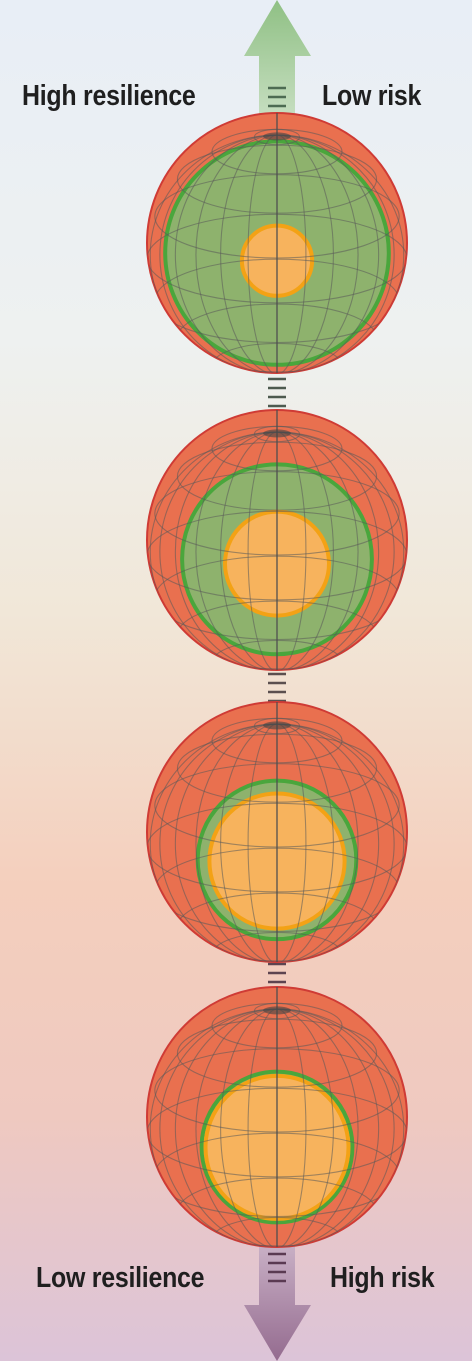 The image size is (472, 1361). Describe the element at coordinates (277, 1300) in the screenshot. I see `down-arrow` at that location.